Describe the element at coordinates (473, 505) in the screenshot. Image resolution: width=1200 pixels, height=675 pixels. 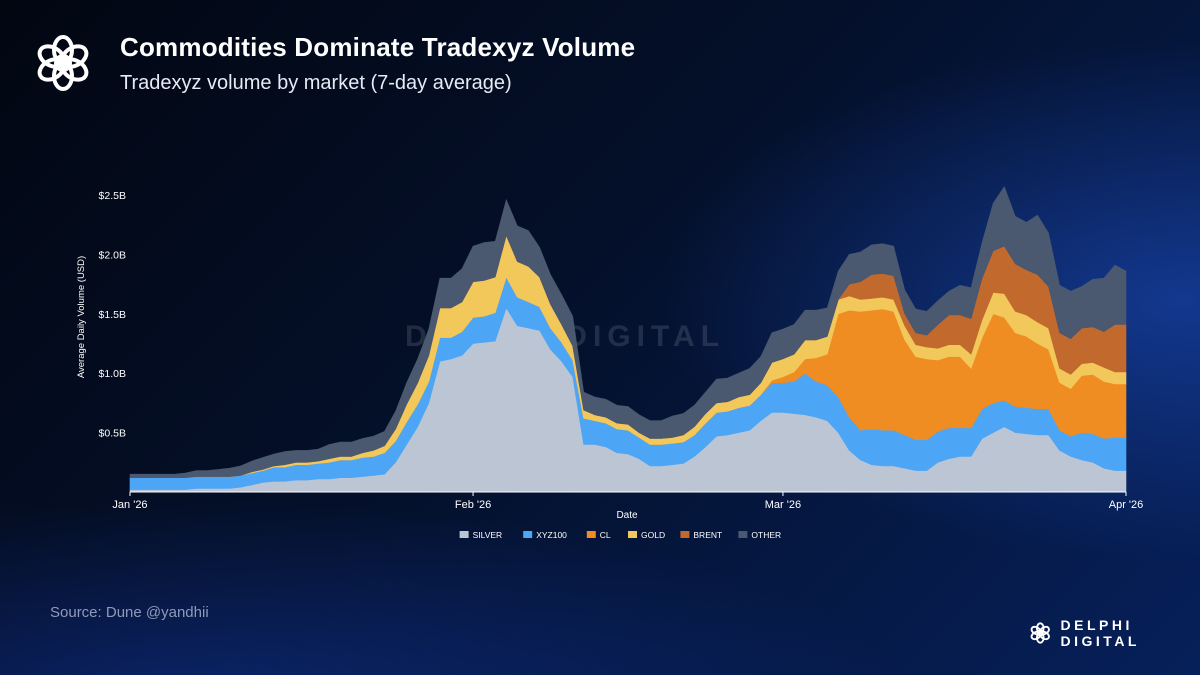
I see `x-tick-label: Feb '26` at that location.